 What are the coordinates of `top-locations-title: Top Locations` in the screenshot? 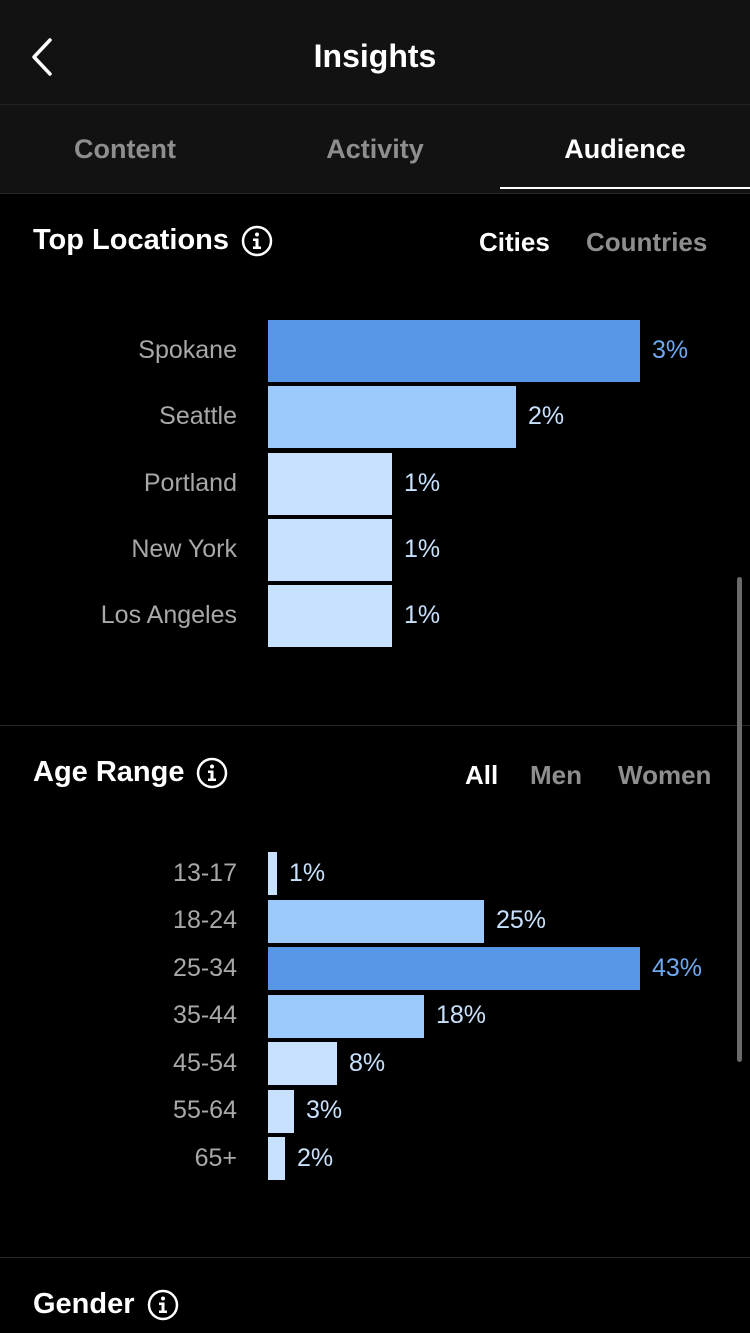 It's located at (131, 240).